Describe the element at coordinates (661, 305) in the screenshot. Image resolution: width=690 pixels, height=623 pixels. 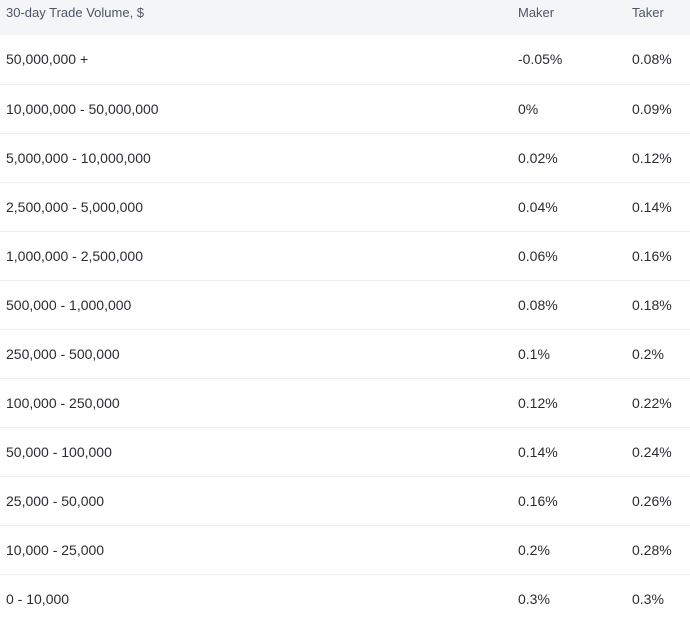
I see `taker-fee-cell: 0.18%` at that location.